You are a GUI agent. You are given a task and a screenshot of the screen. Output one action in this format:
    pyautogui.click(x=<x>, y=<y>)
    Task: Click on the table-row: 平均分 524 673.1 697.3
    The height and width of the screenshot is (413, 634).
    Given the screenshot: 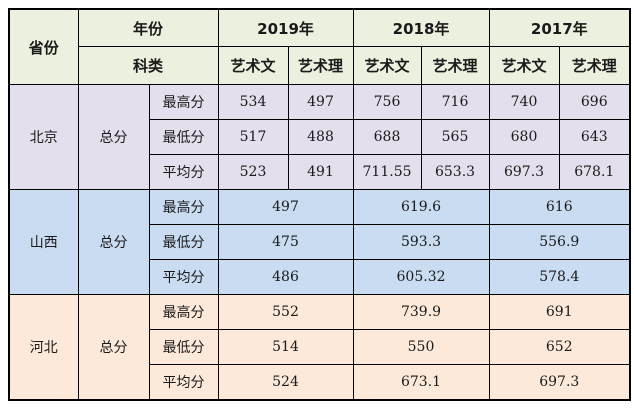 What is the action you would take?
    pyautogui.click(x=320, y=382)
    